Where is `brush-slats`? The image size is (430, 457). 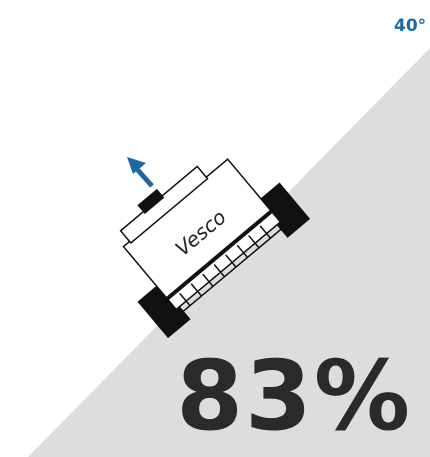
brush-slats is located at coordinates (231, 269).